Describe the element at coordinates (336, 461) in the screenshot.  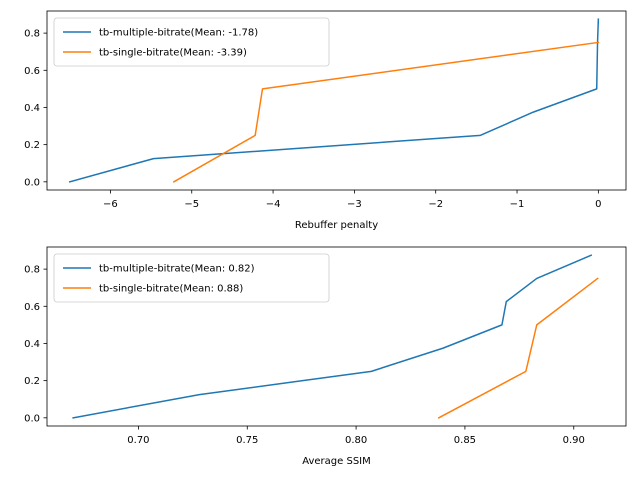
I see `x-axis-label: Average SSIM` at that location.